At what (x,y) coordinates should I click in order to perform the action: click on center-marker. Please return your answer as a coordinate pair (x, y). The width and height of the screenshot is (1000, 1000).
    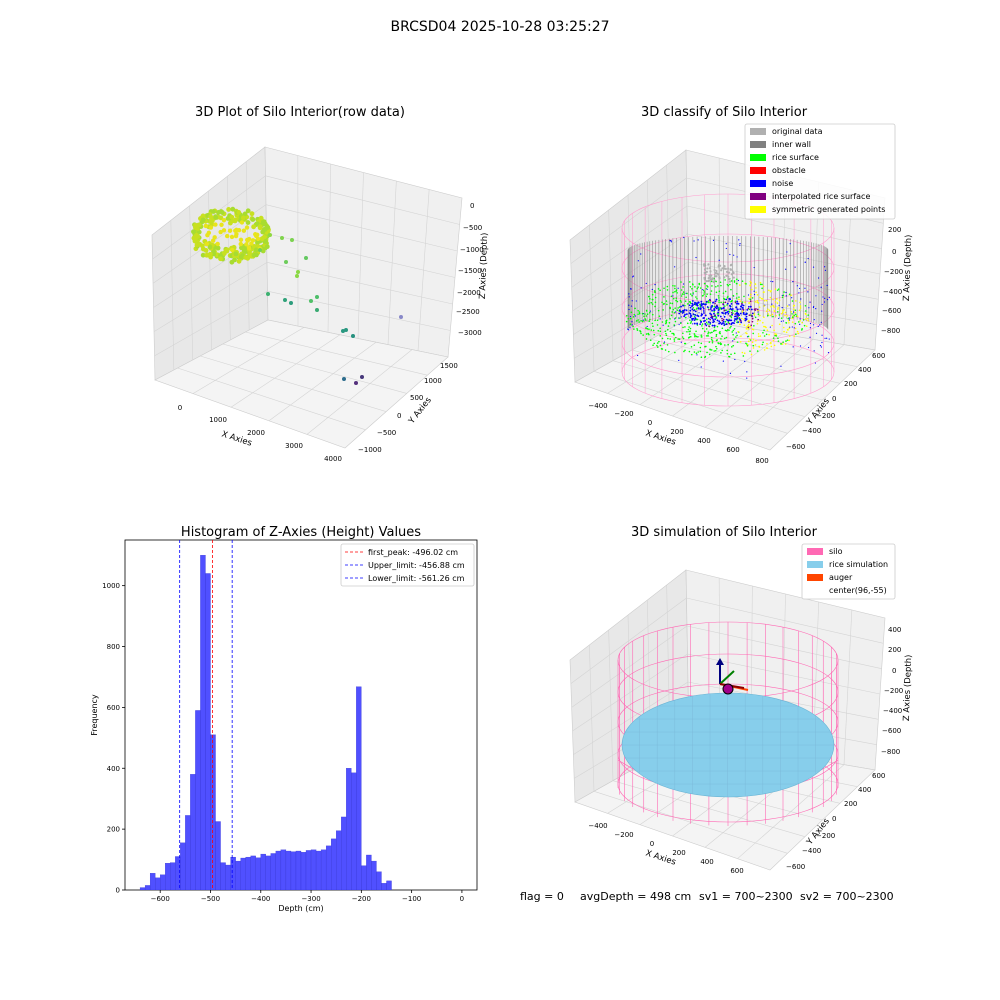
    Looking at the image, I should click on (728, 689).